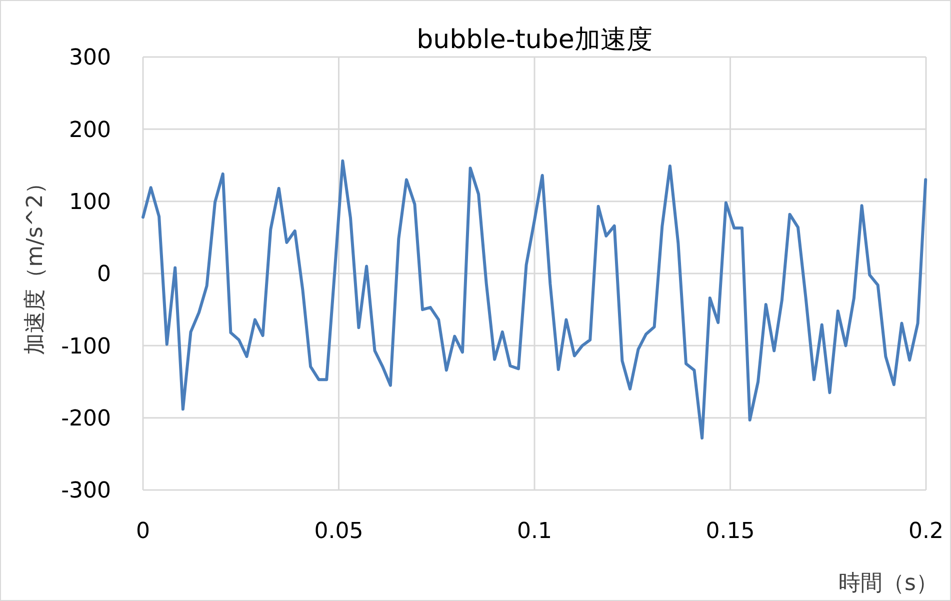 This screenshot has width=951, height=601. What do you see at coordinates (90, 130) in the screenshot?
I see `y-tick-label: 200` at bounding box center [90, 130].